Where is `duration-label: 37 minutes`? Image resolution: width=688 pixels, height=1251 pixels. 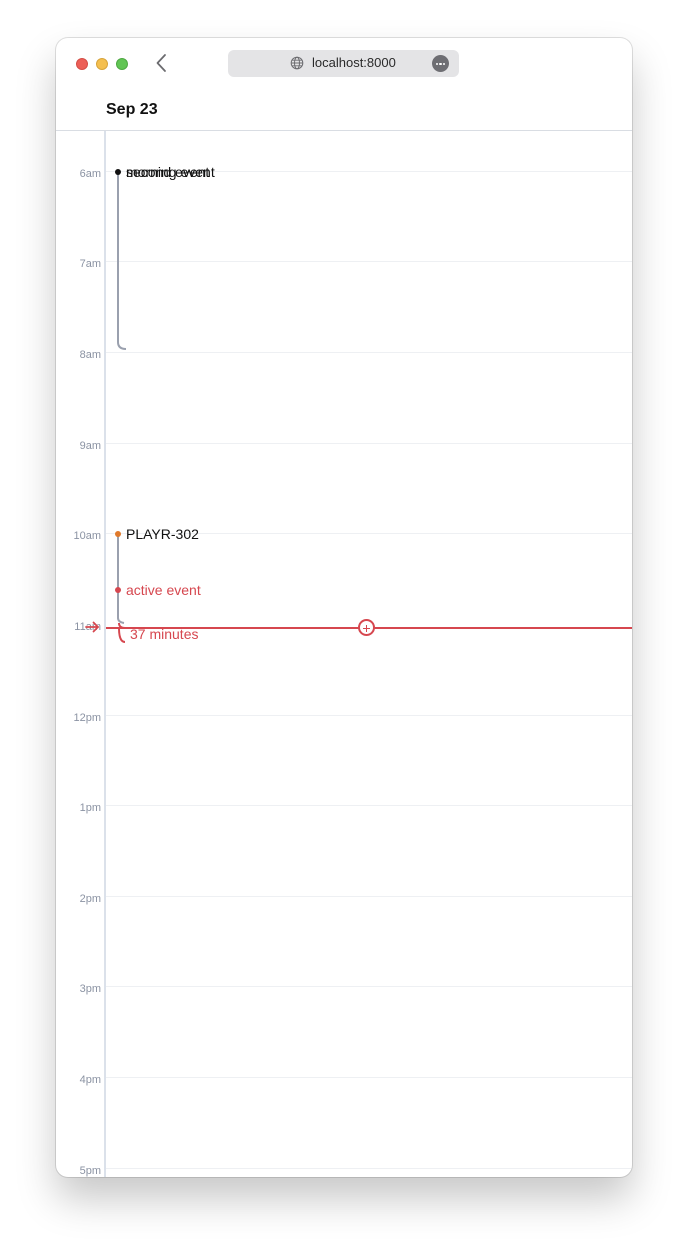 duration-label: 37 minutes is located at coordinates (164, 634).